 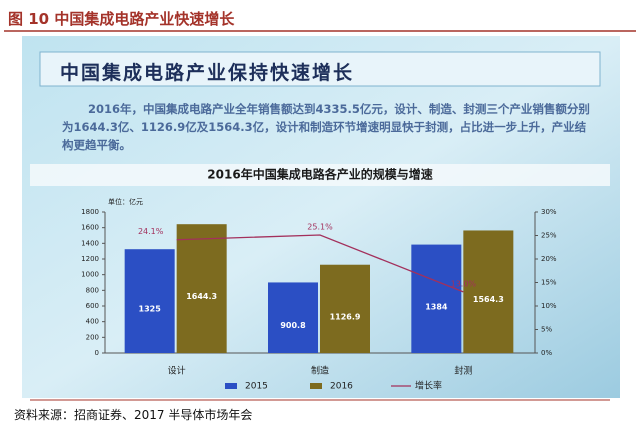 I want to click on bar-value-label: 1325, so click(x=150, y=309).